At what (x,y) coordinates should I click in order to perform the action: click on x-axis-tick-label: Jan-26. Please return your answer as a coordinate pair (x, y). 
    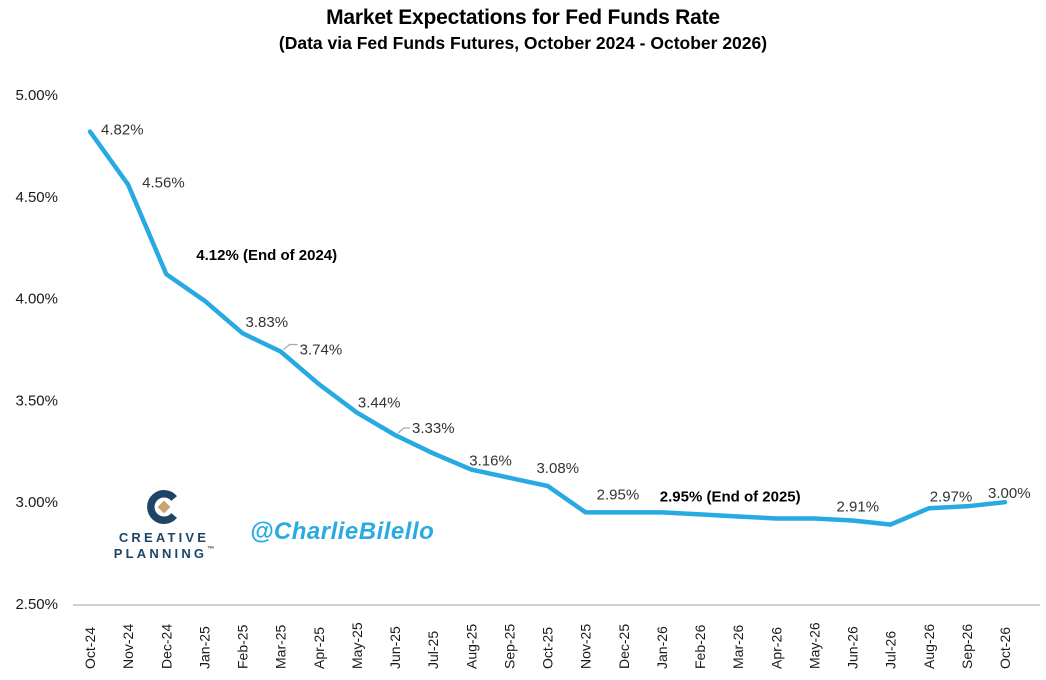
    Looking at the image, I should click on (662, 647).